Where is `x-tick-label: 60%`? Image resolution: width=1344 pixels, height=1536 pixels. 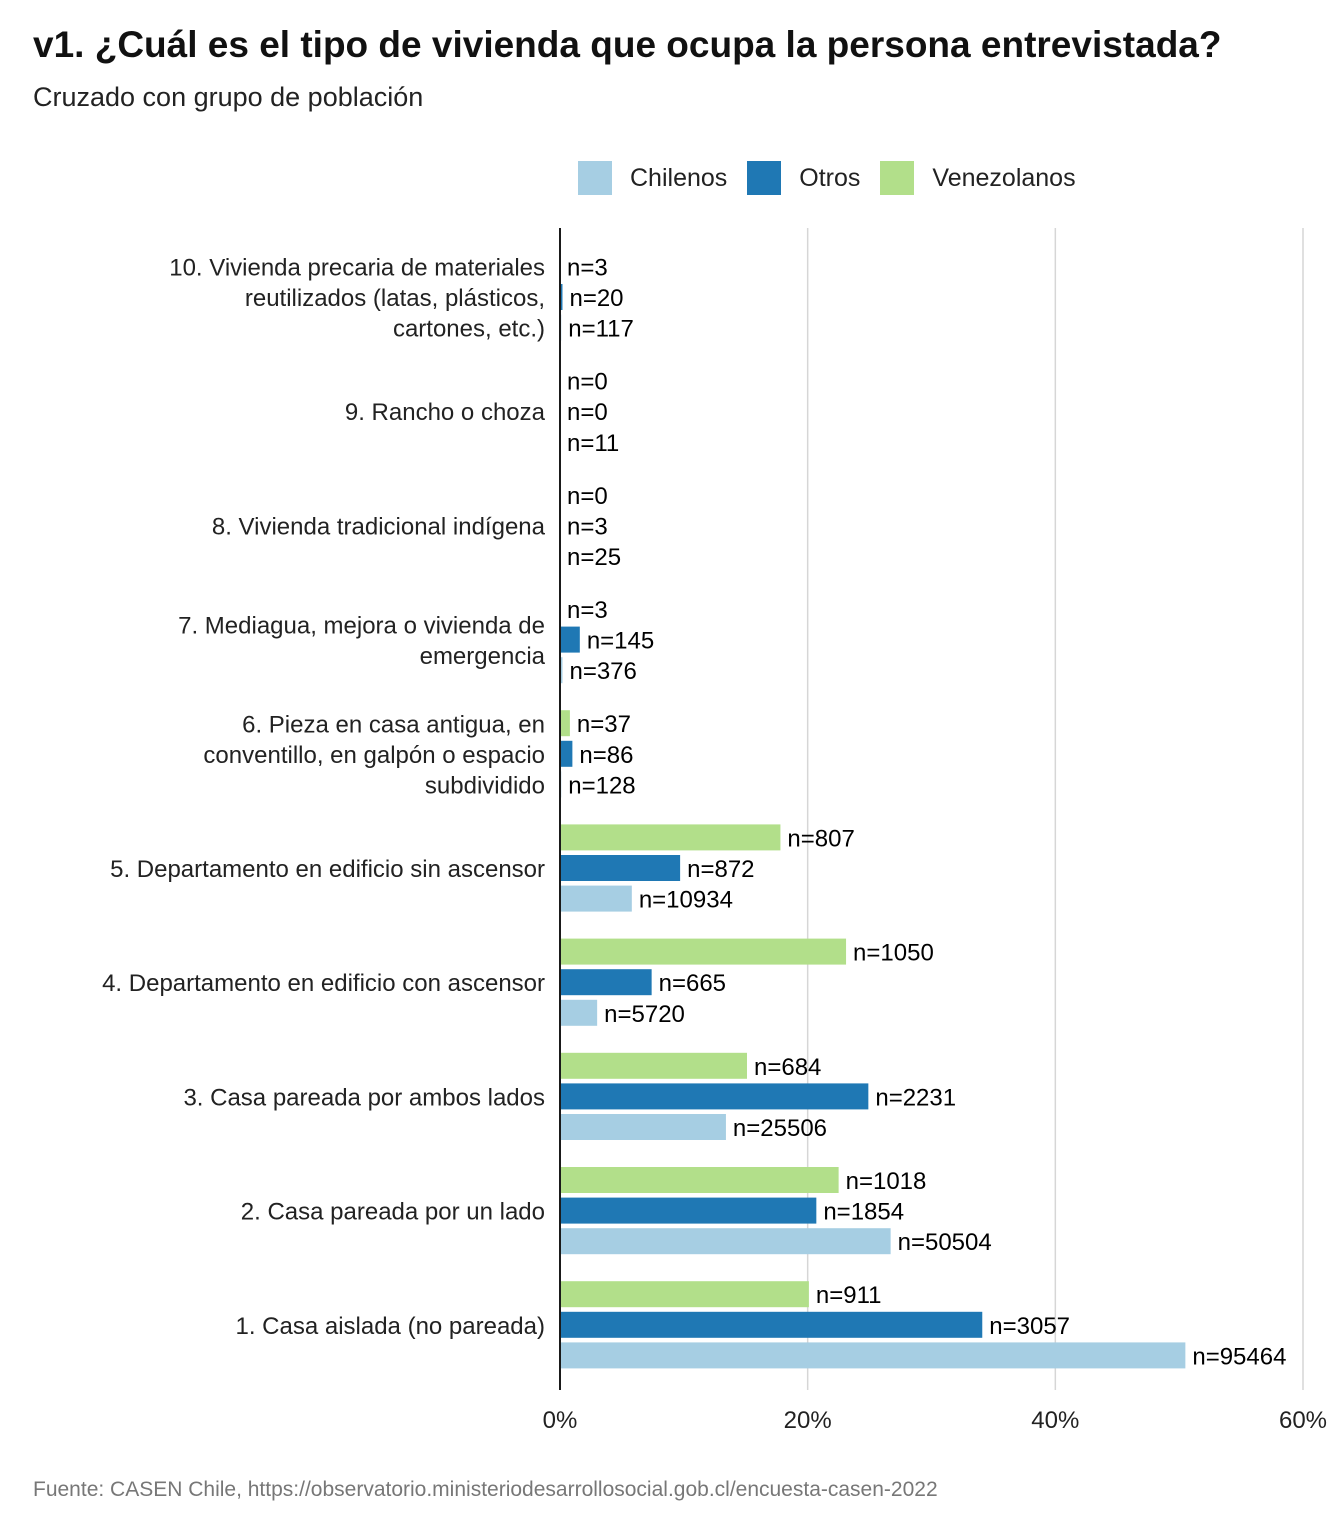
x-tick-label: 60% is located at coordinates (1303, 1420).